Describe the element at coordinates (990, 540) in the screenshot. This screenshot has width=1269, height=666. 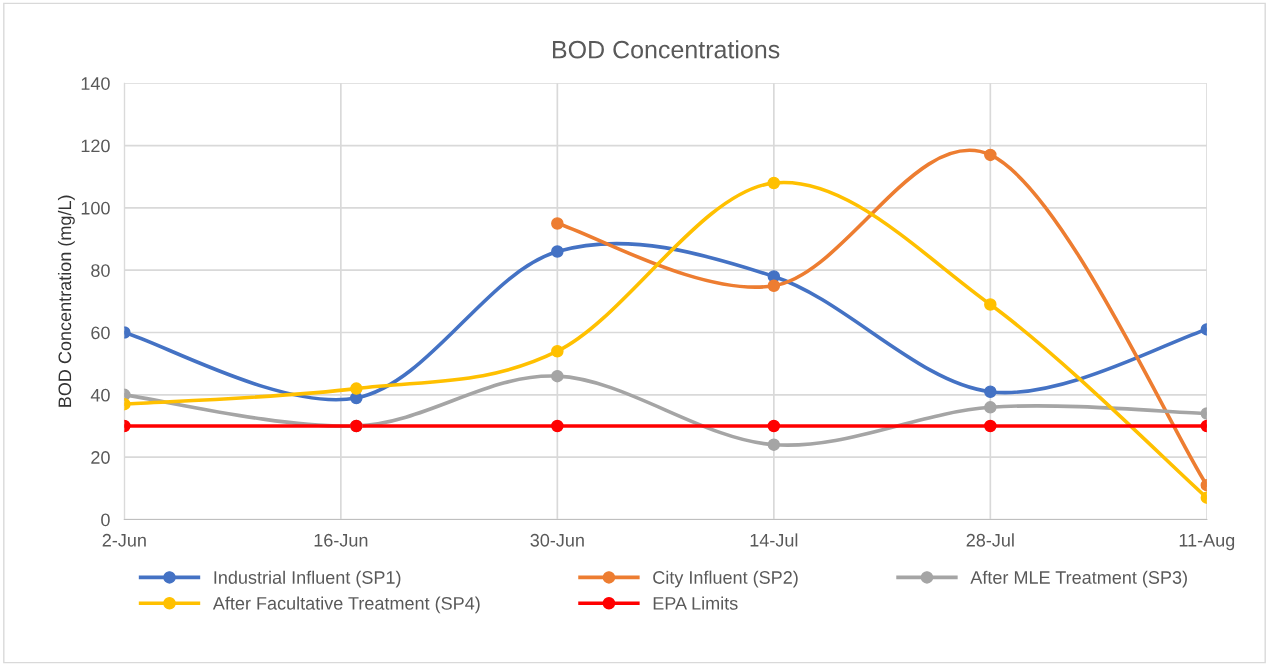
I see `x-tick-label: 28-Jul` at that location.